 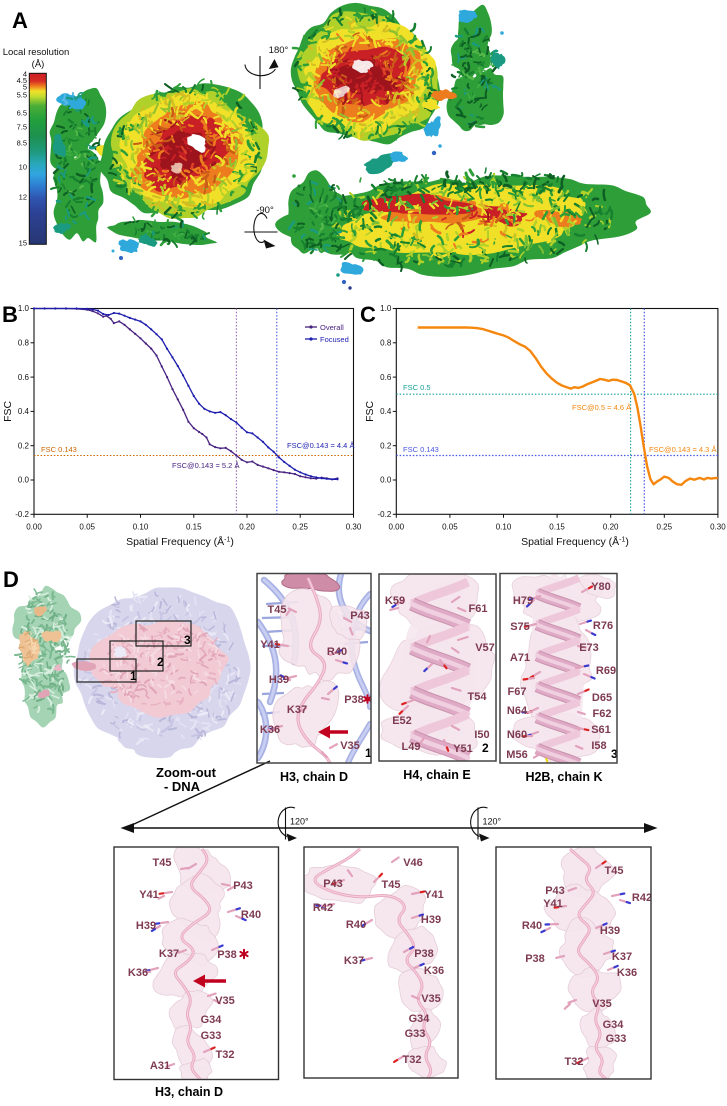 What do you see at coordinates (598, 746) in the screenshot?
I see `svg-text: I58` at bounding box center [598, 746].